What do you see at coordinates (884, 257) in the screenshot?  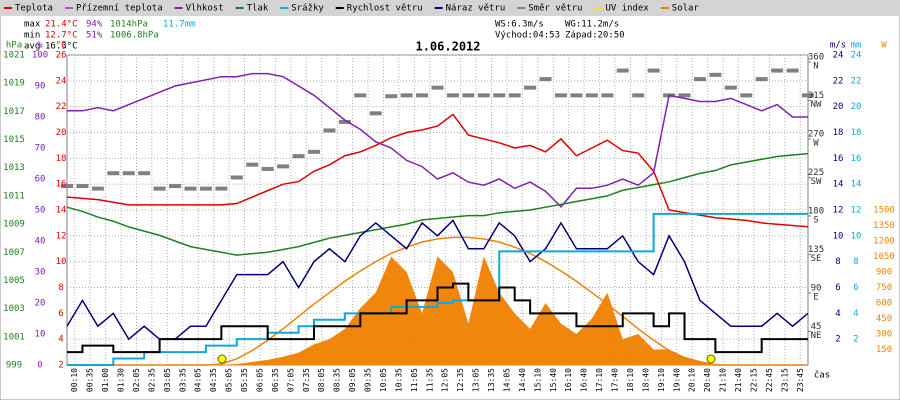 I see `tick-label: 1050` at bounding box center [884, 257].